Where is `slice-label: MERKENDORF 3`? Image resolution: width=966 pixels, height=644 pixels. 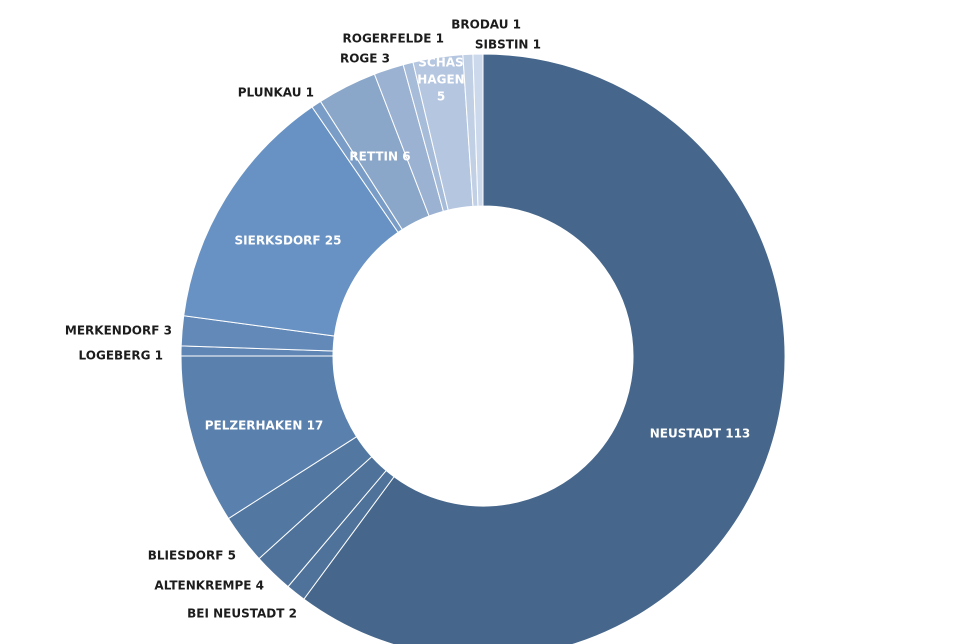
slice-label: MERKENDORF 3 is located at coordinates (118, 331).